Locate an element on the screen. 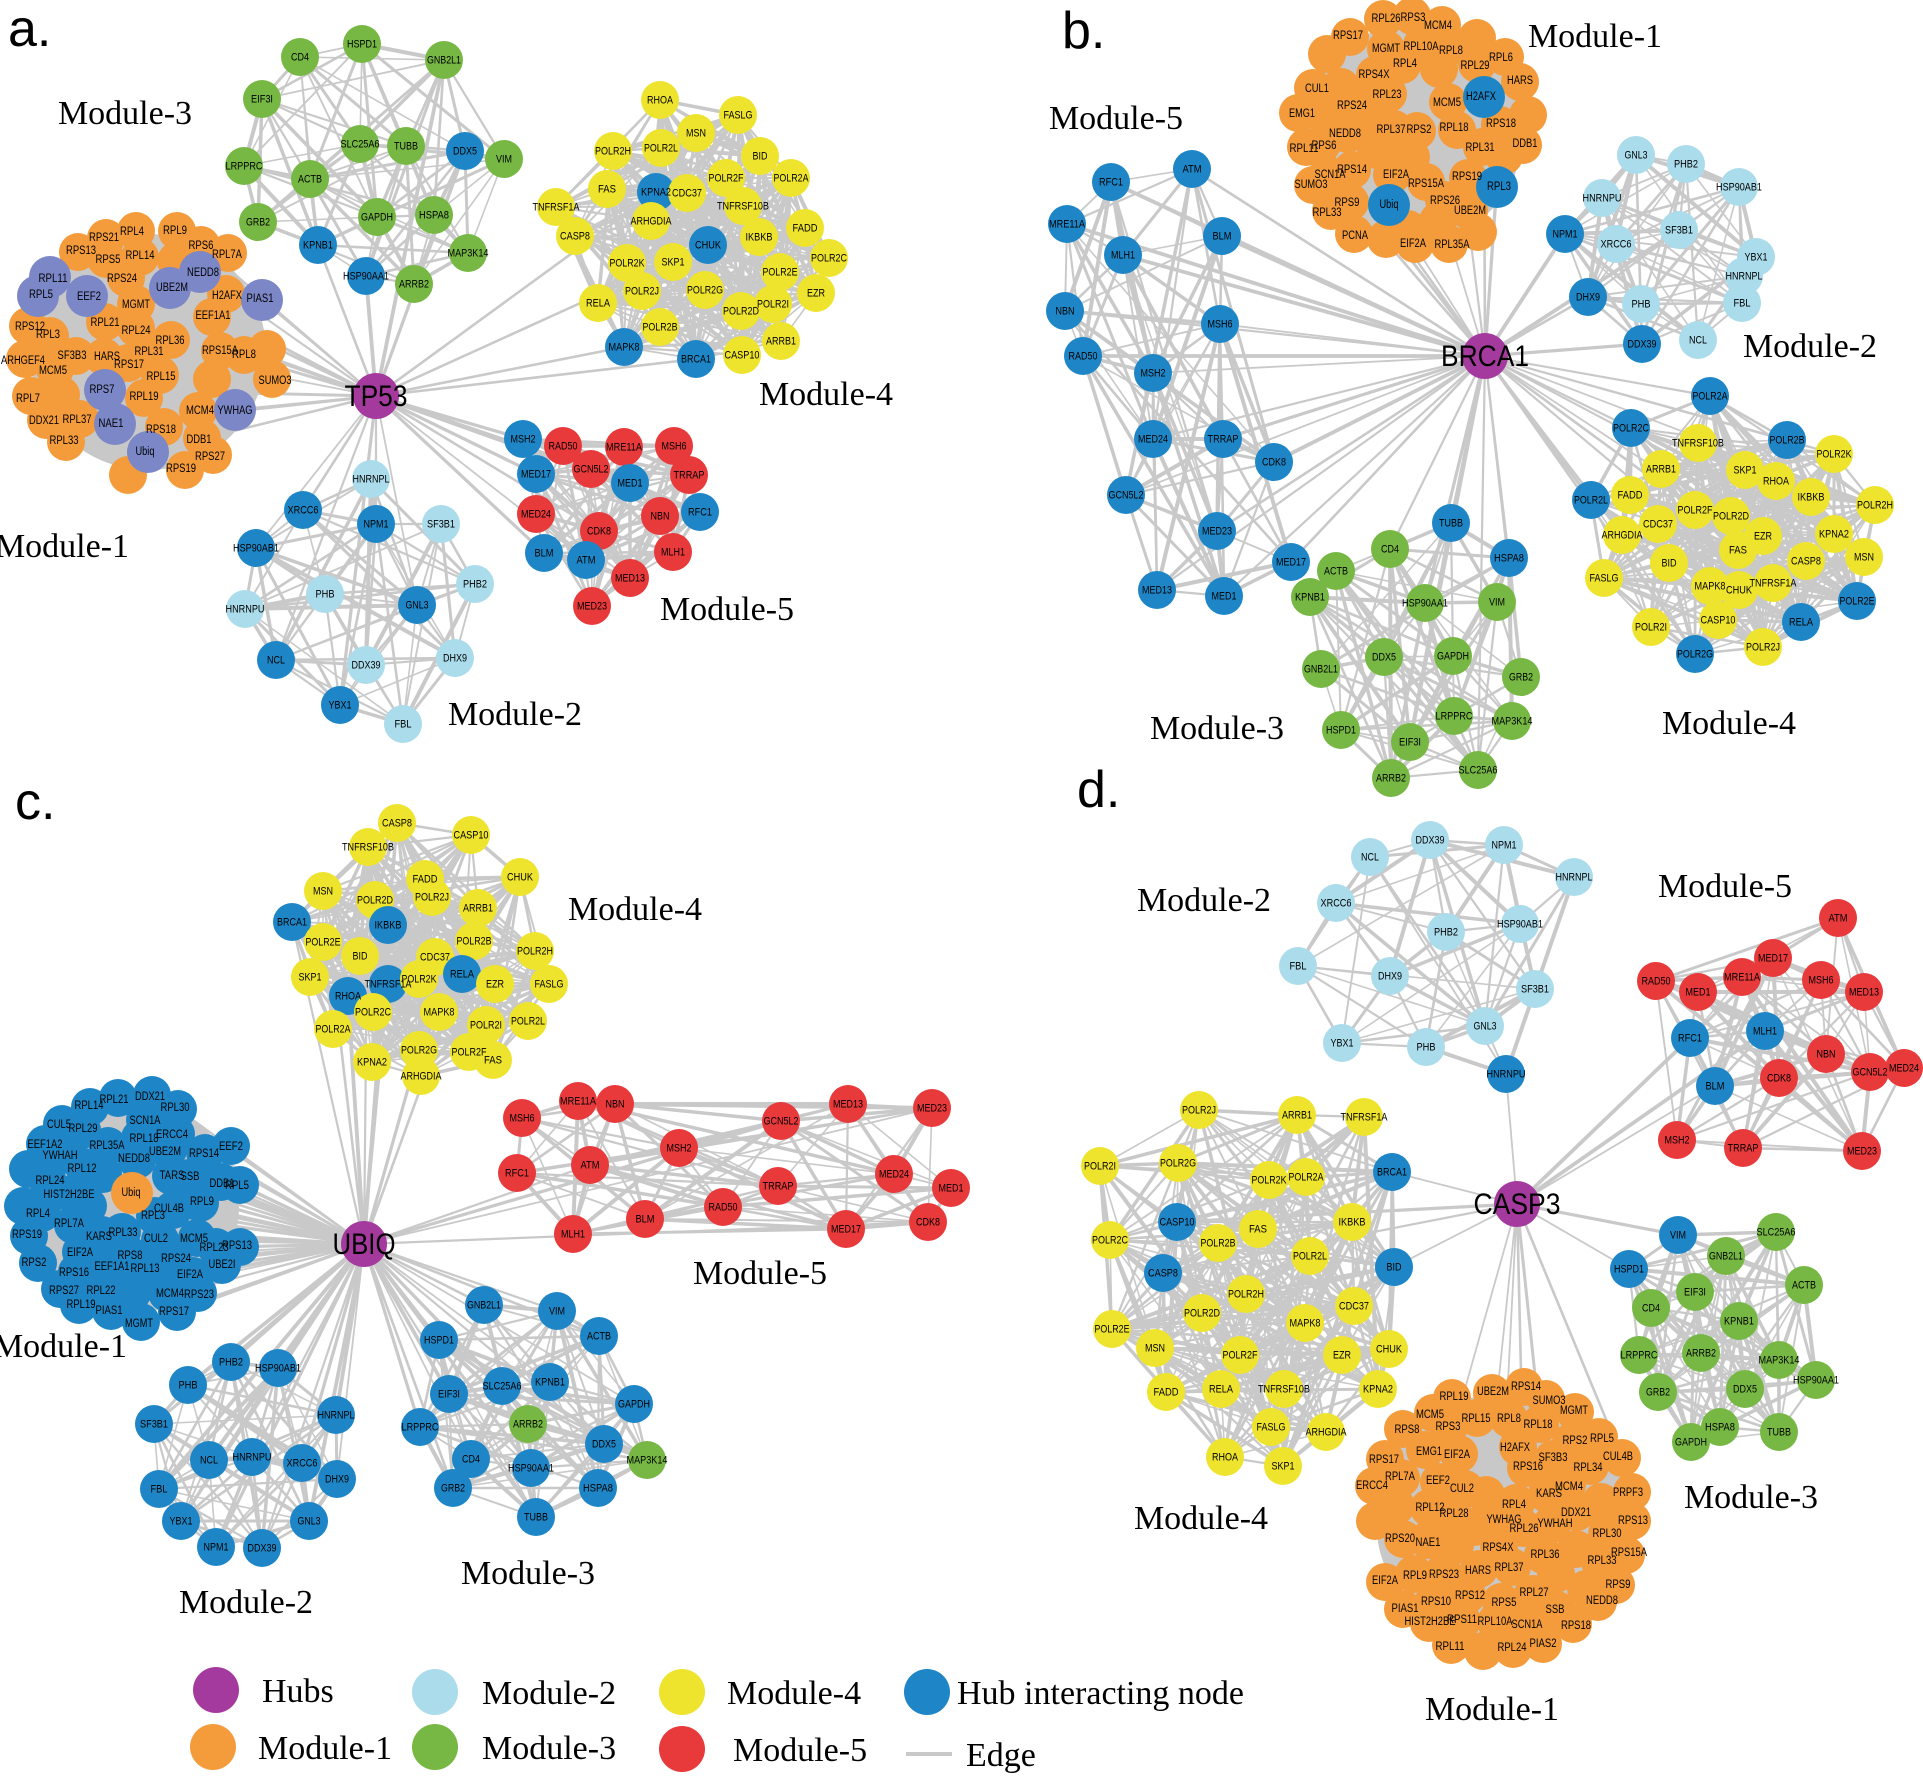 The width and height of the screenshot is (1923, 1780). svg-text: HNRNPL is located at coordinates (1574, 878).